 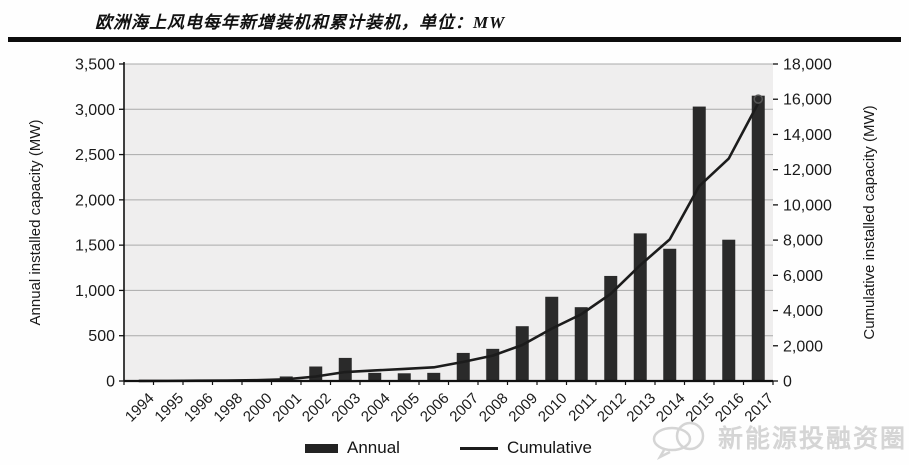 What do you see at coordinates (99, 224) in the screenshot?
I see `left-axis-ticks: 0 500 1,000 1,500 2,000 2,500 3,000 3,500` at bounding box center [99, 224].